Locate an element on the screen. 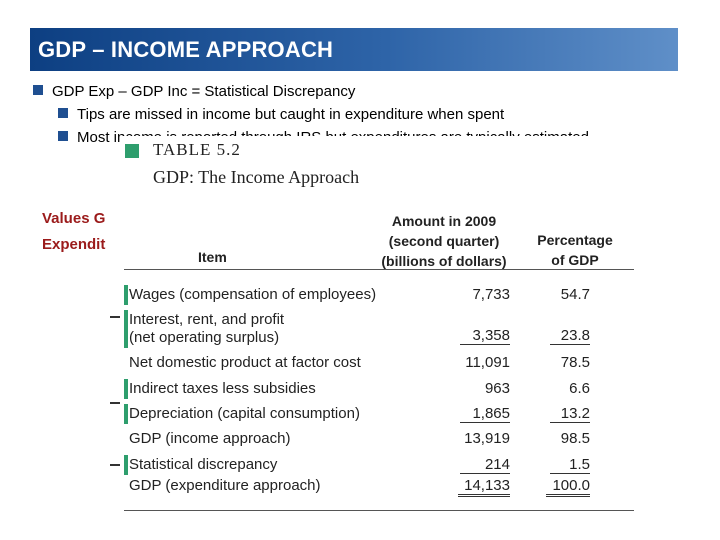 Image resolution: width=720 pixels, height=540 pixels. column-header-percent: Percentage of GDP is located at coordinates (575, 250).